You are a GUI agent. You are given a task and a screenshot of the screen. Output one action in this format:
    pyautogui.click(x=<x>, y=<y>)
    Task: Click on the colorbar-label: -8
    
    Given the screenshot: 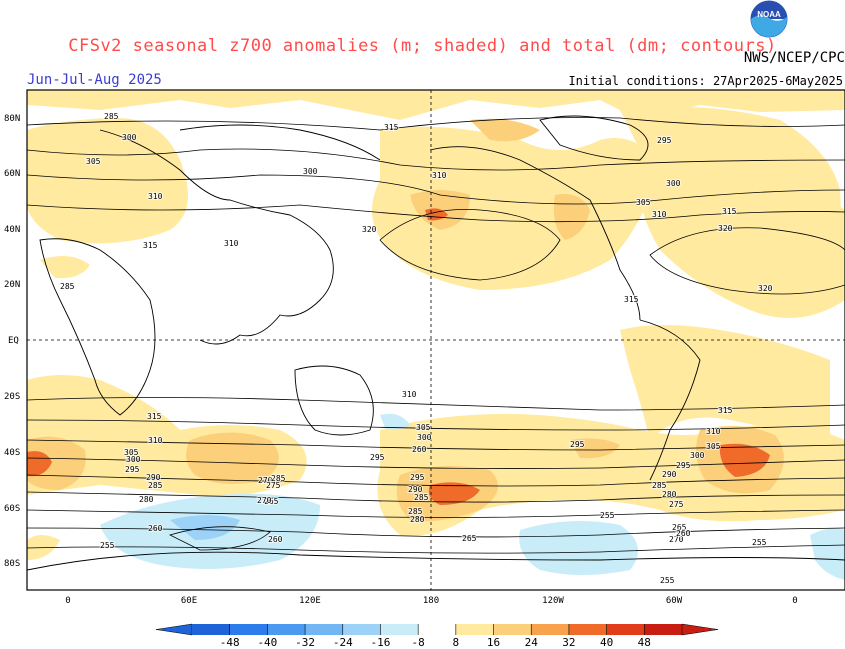 What is the action you would take?
    pyautogui.click(x=418, y=642)
    